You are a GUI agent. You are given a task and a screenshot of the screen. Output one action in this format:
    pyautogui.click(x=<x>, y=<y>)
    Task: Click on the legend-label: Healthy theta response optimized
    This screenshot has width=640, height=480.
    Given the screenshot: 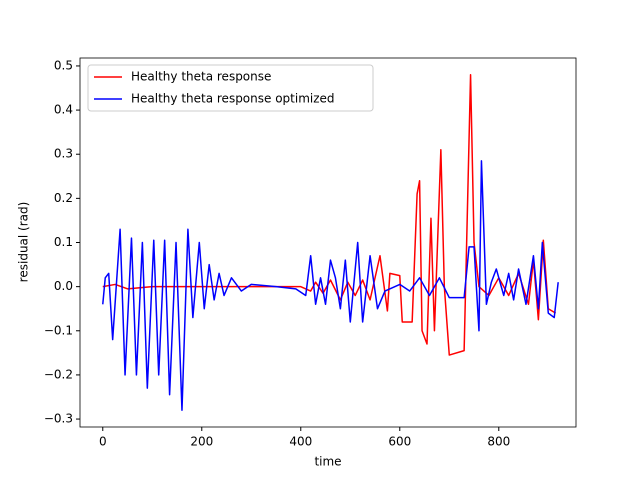 What is the action you would take?
    pyautogui.click(x=233, y=99)
    